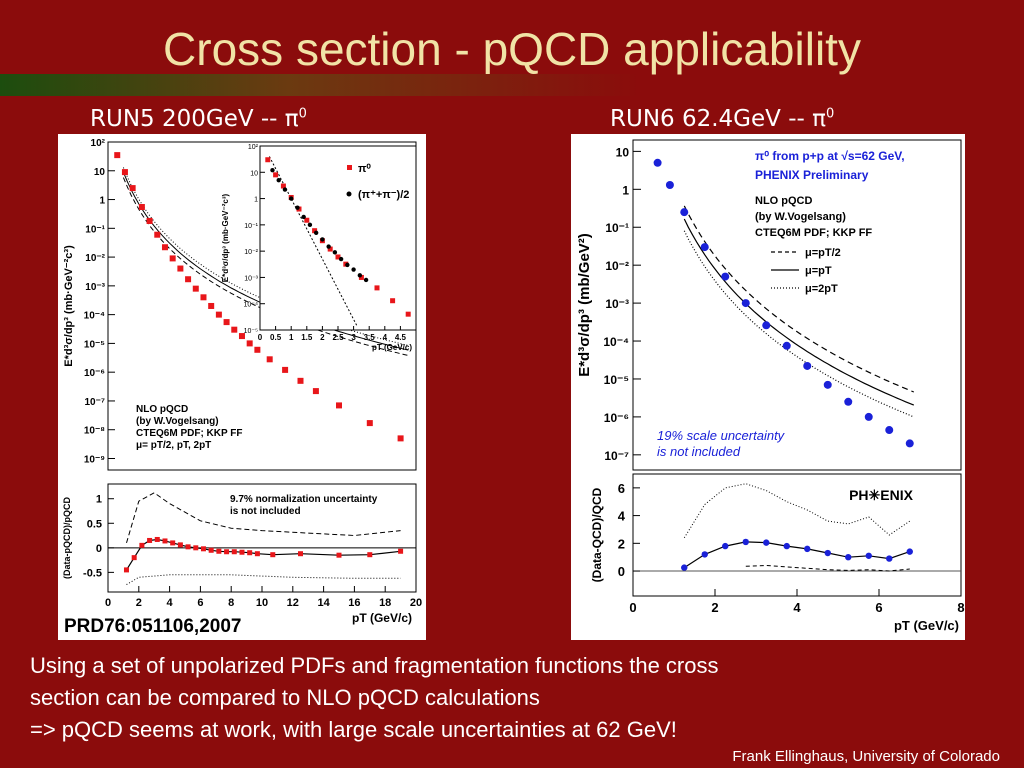 The width and height of the screenshot is (1024, 768). I want to click on ratio-y-tick-label: -0.5, so click(92, 573).